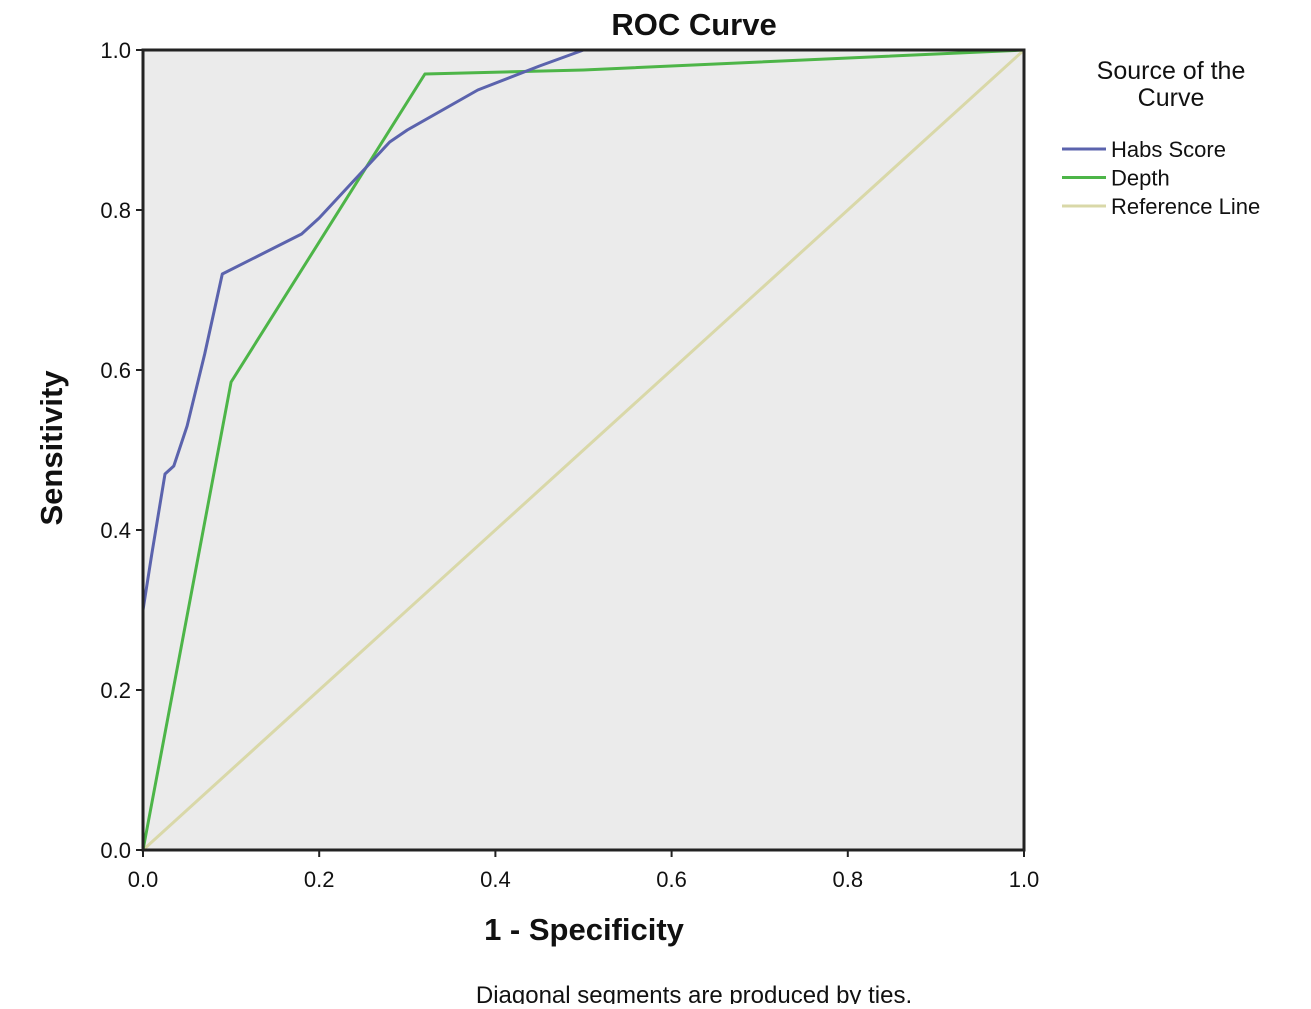 This screenshot has width=1311, height=1009. Describe the element at coordinates (115, 530) in the screenshot. I see `y-tick-label: 0.4` at that location.